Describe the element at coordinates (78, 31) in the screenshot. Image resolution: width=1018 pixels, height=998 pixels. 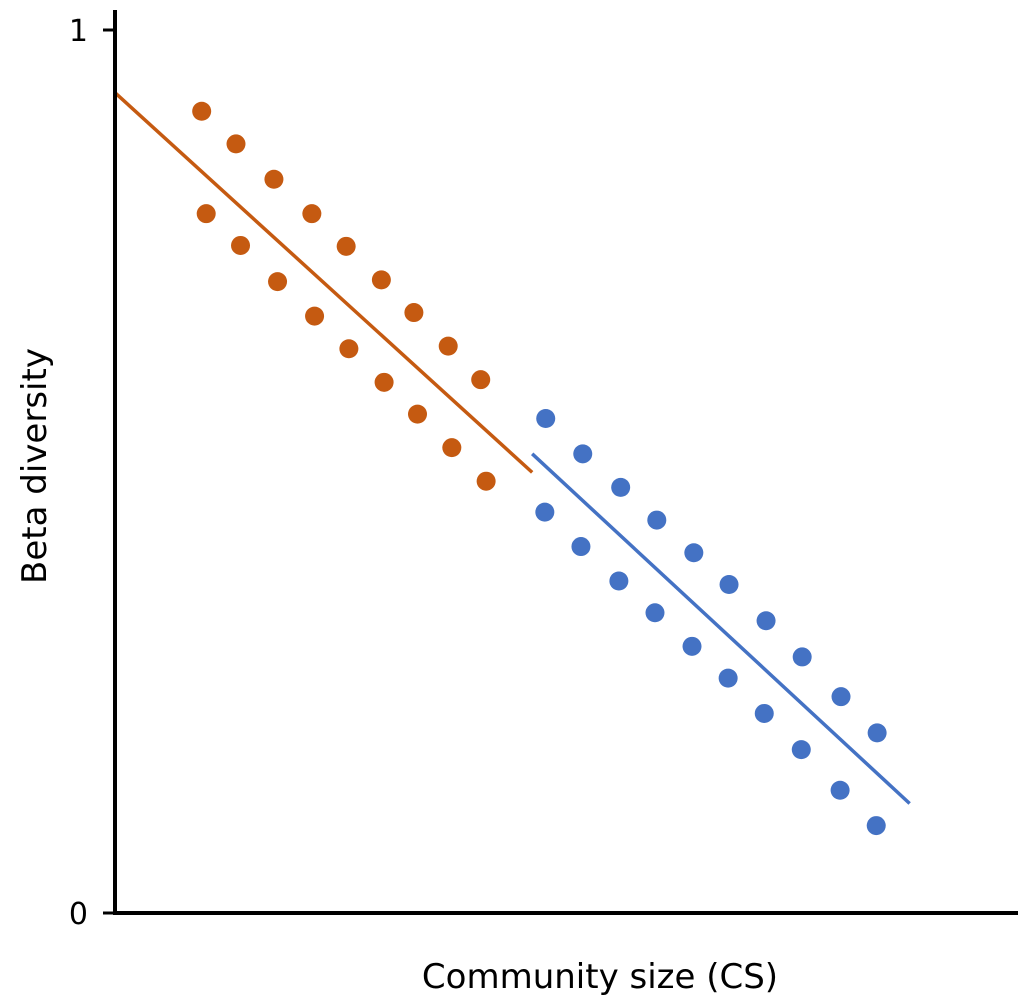
I see `y-tick-label: 1` at that location.